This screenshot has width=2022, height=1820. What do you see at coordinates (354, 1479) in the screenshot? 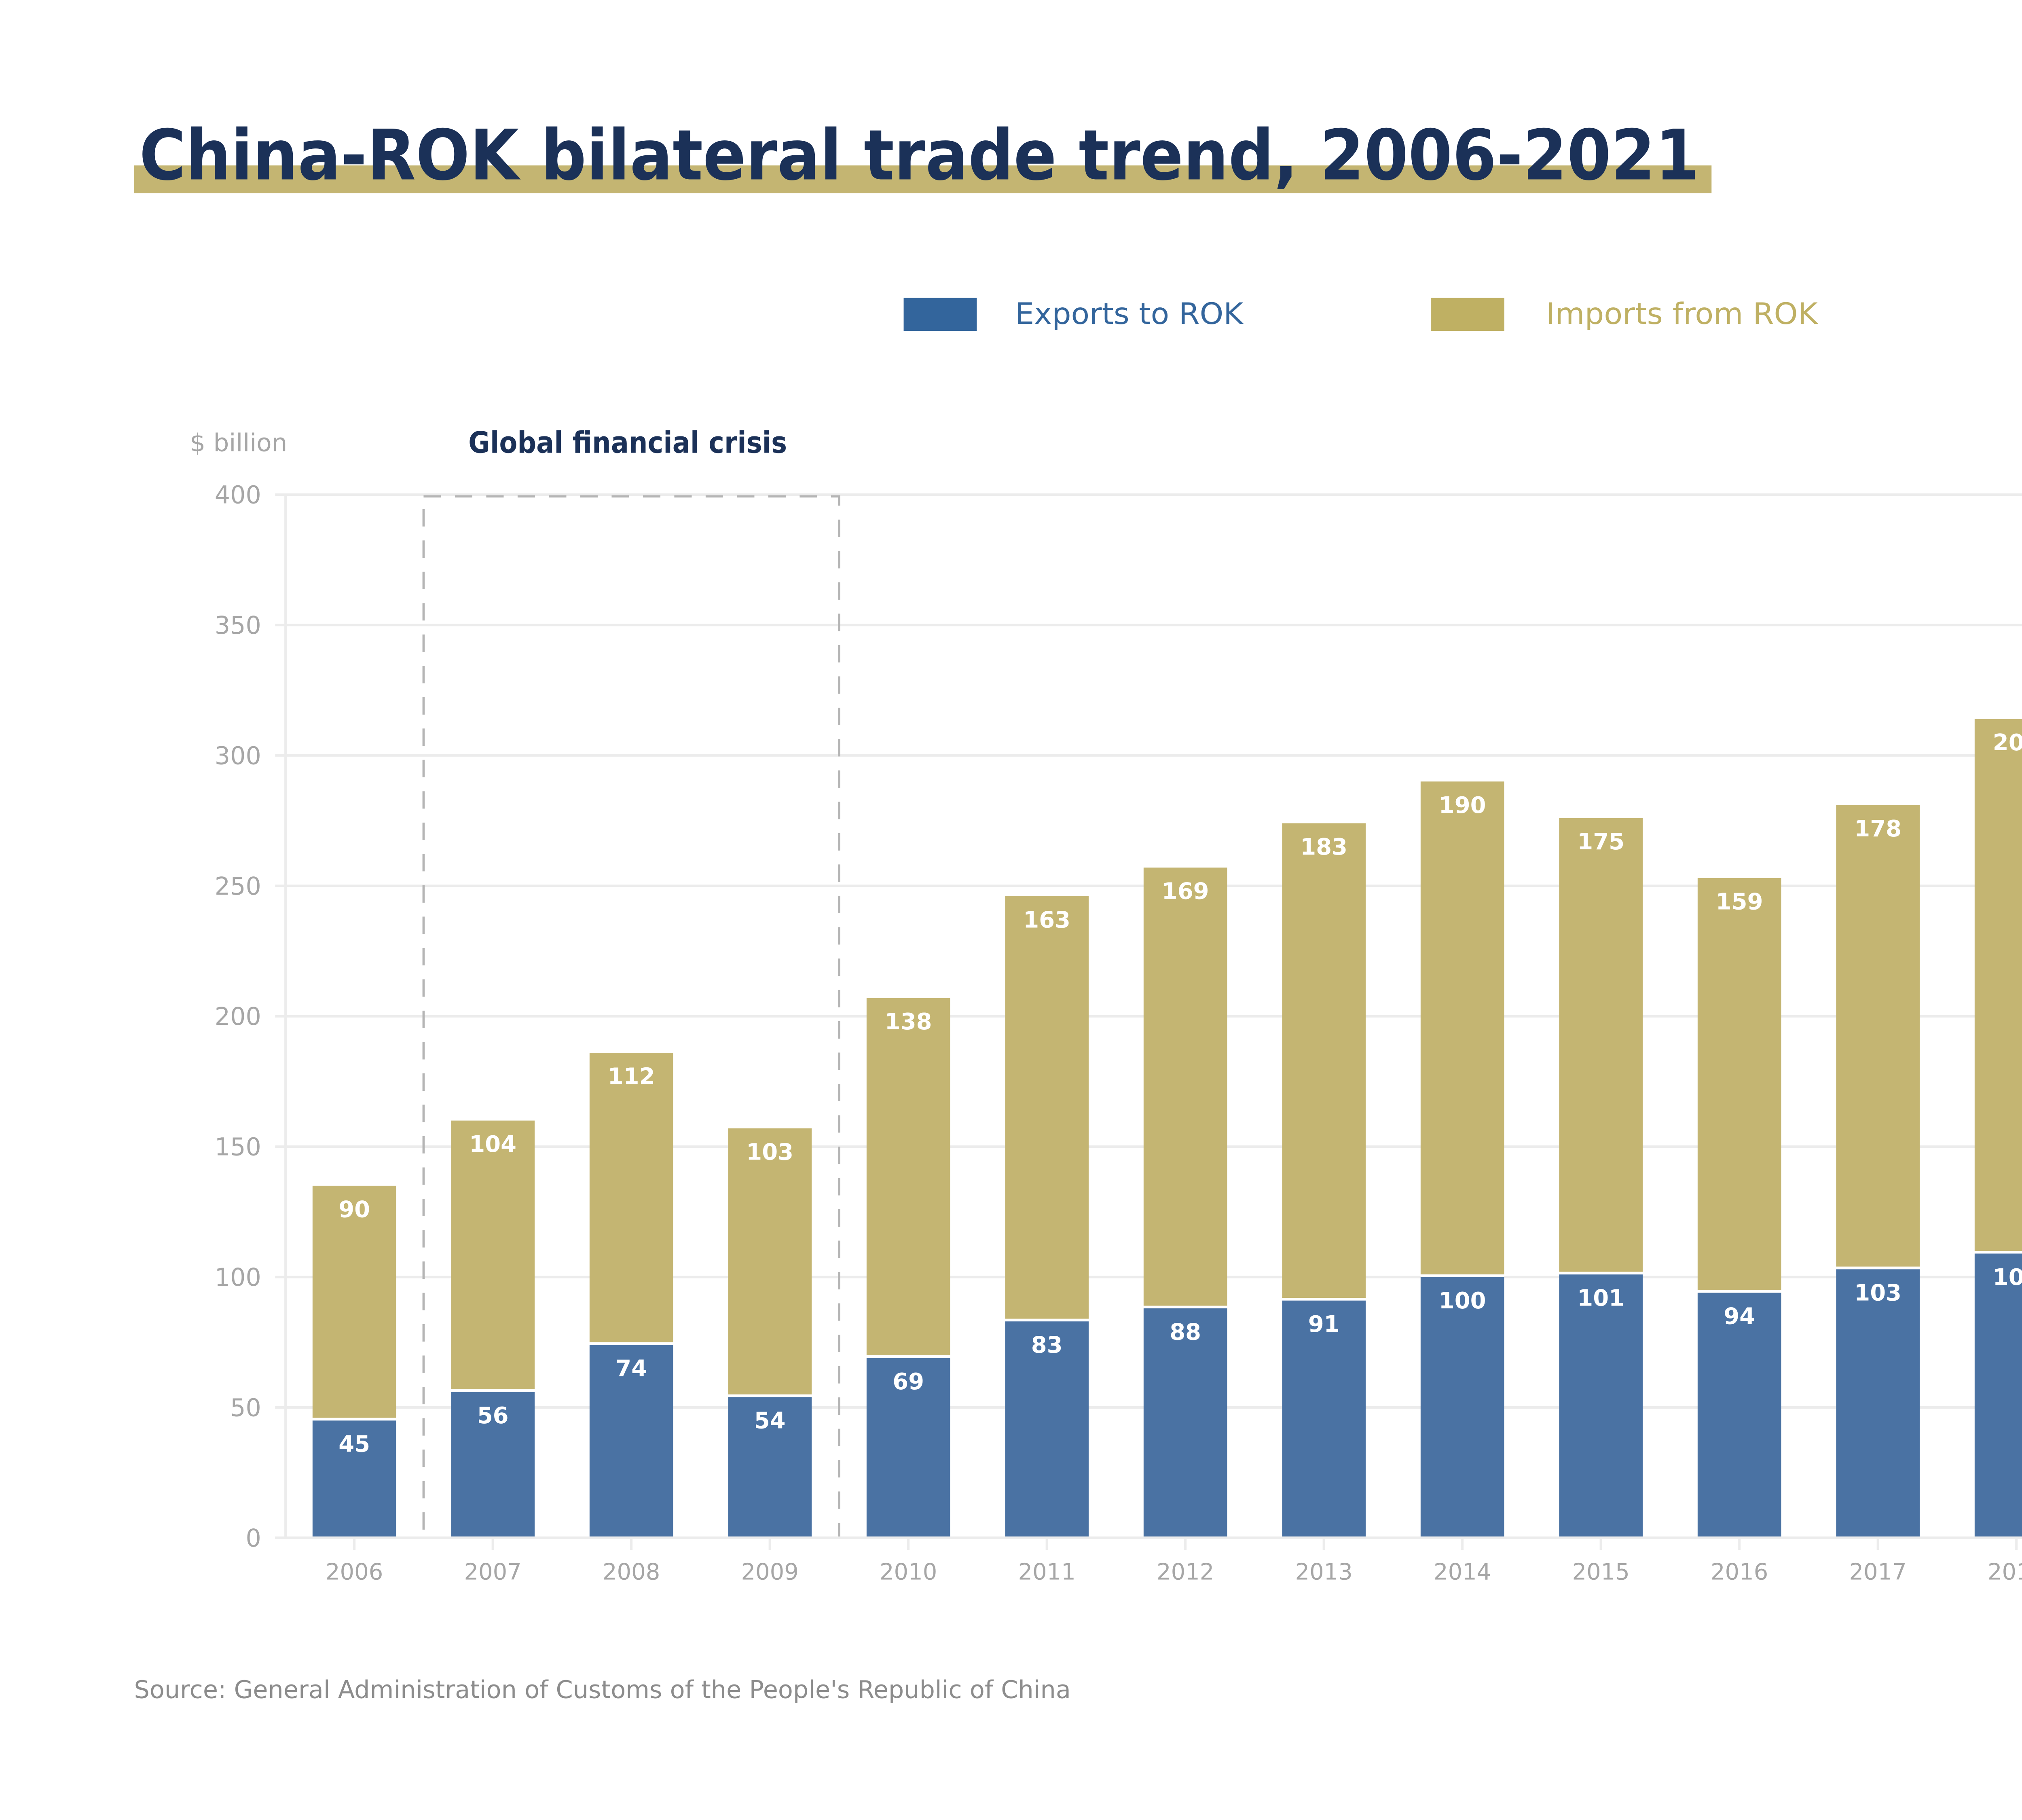
I see `bar-exports-2006` at bounding box center [354, 1479].